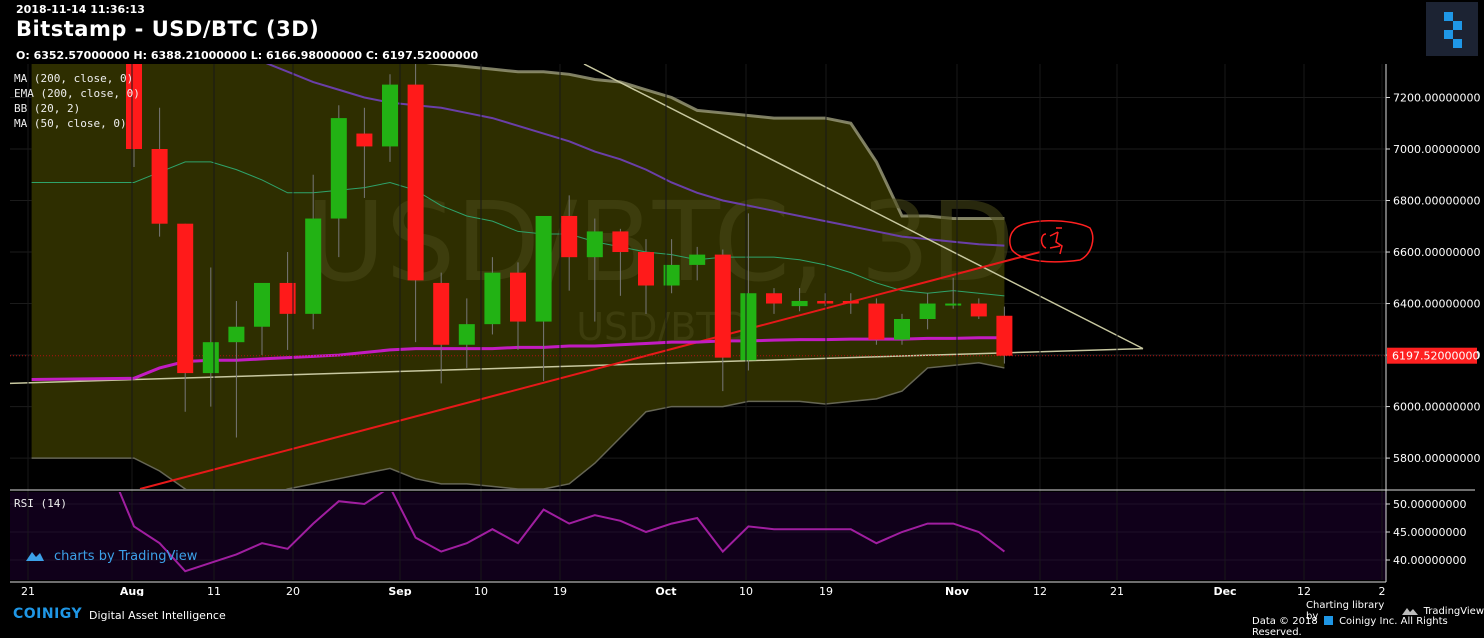 This screenshot has width=1484, height=638. Describe the element at coordinates (715, 142) in the screenshot. I see `bb-upper-line` at that location.